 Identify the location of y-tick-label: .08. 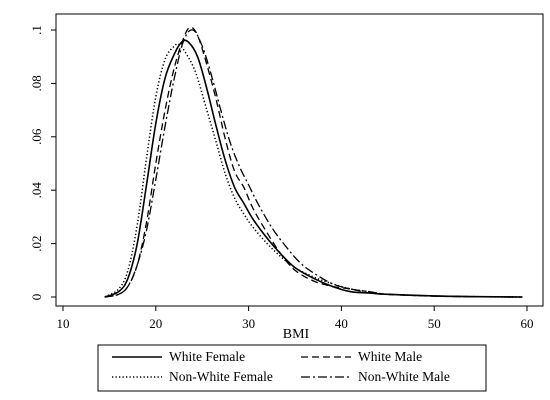
(36, 83).